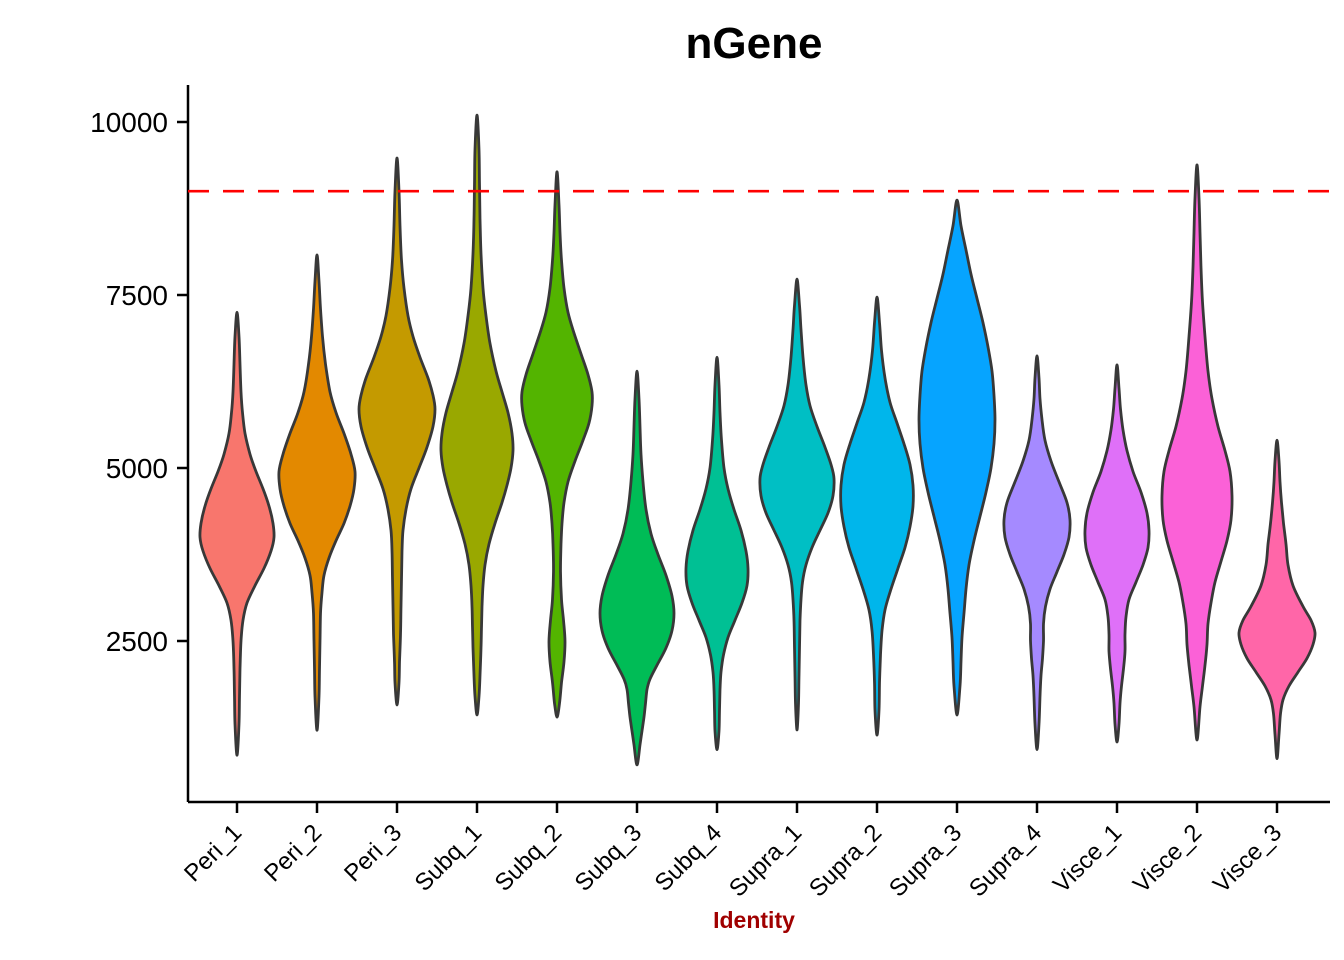 The height and width of the screenshot is (960, 1344). What do you see at coordinates (213, 853) in the screenshot?
I see `x-tick-label: Peri_1` at bounding box center [213, 853].